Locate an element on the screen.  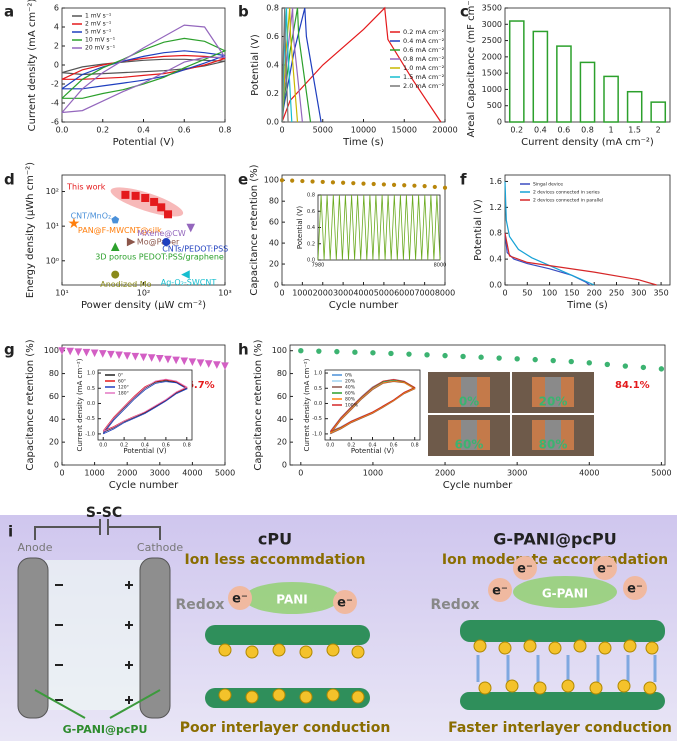
y-tick-label: 40 is located at coordinates (282, 419).